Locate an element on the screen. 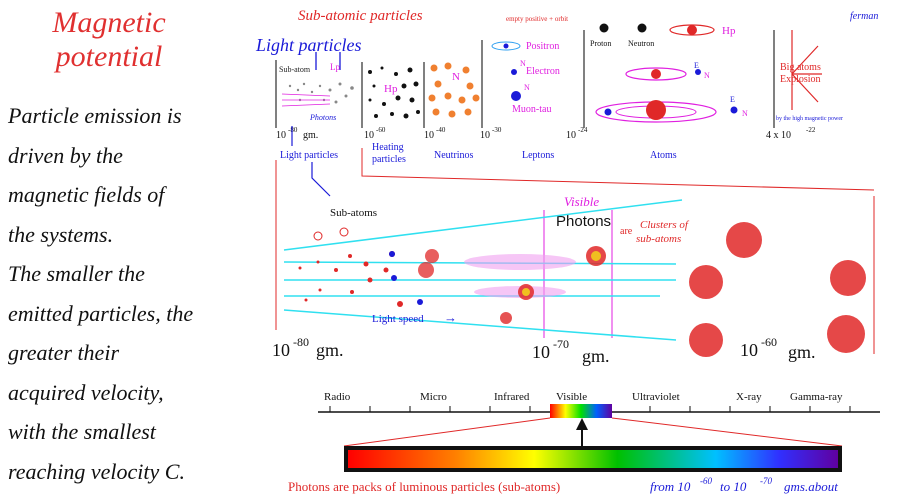  positron-label: Positron is located at coordinates (542, 46).